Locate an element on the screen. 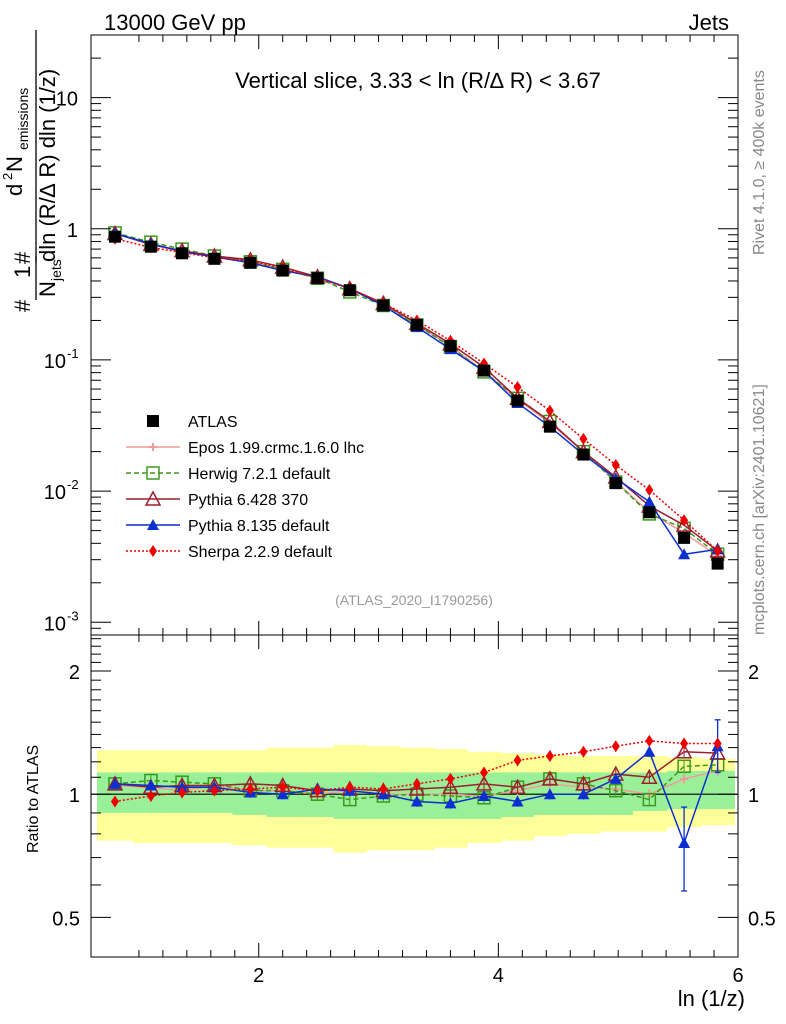 The height and width of the screenshot is (1024, 786). ylabel-d: d is located at coordinates (14, 190).